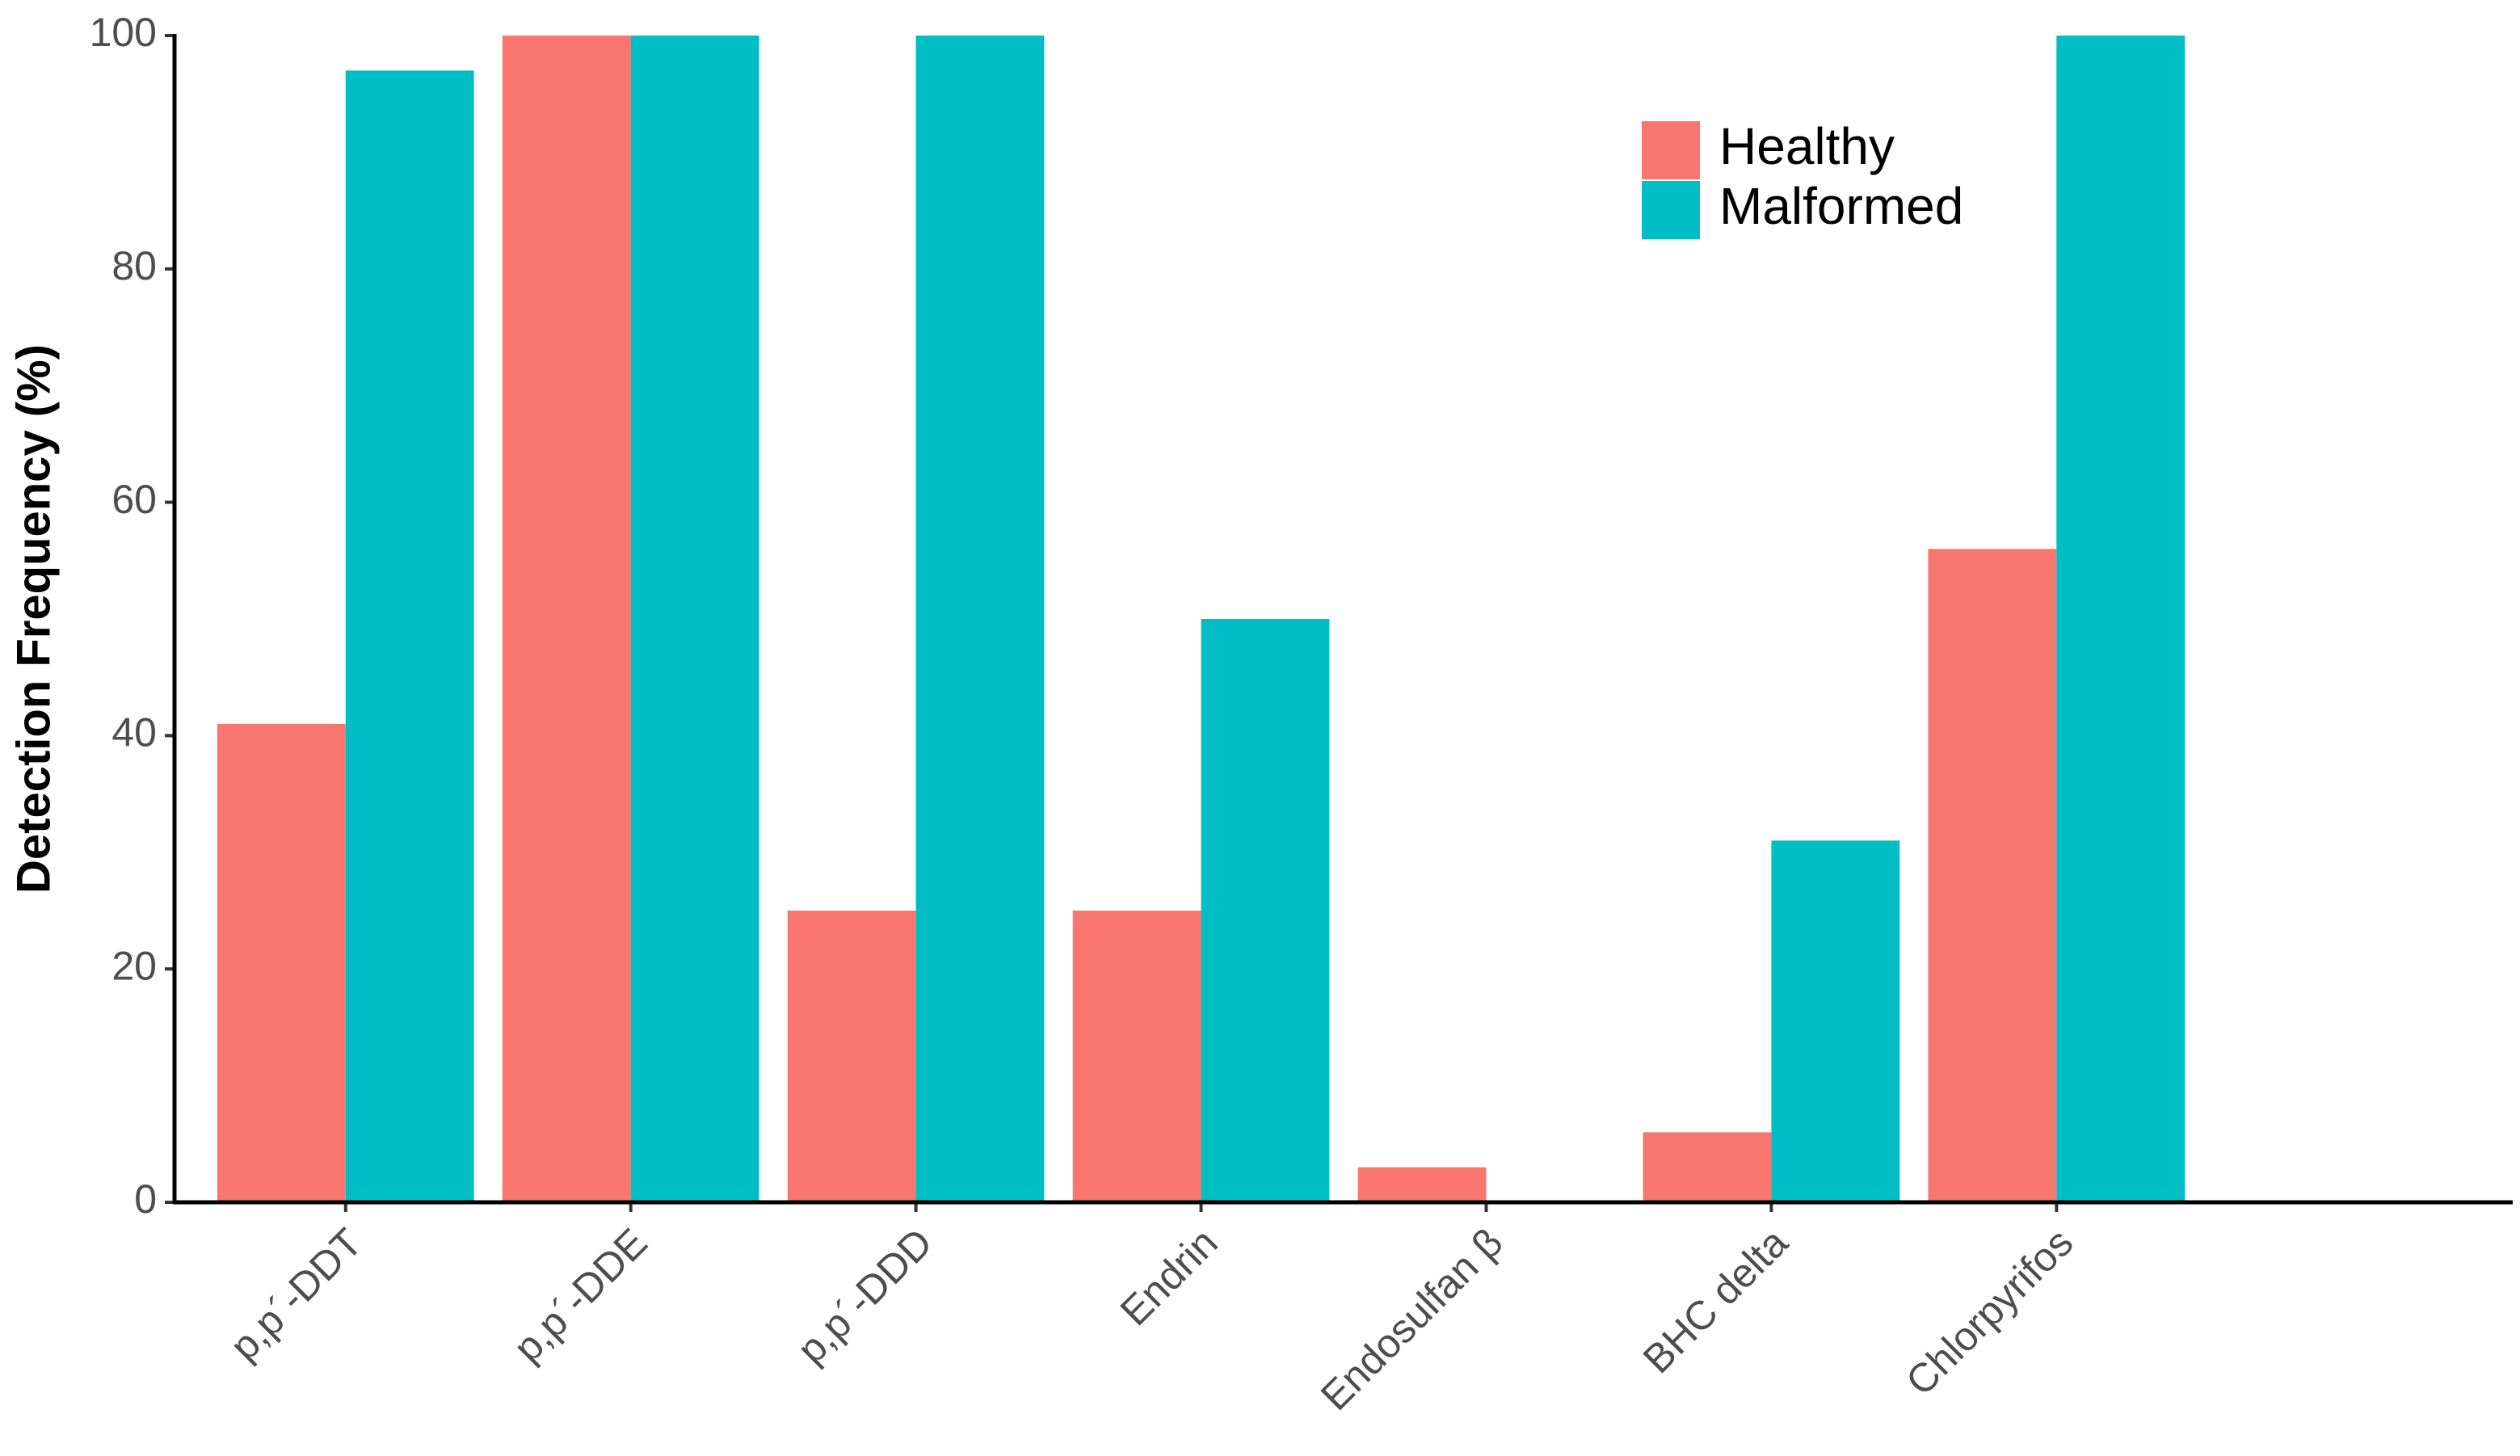  Describe the element at coordinates (1716, 1300) in the screenshot. I see `x-tick-label: BHC delta` at that location.